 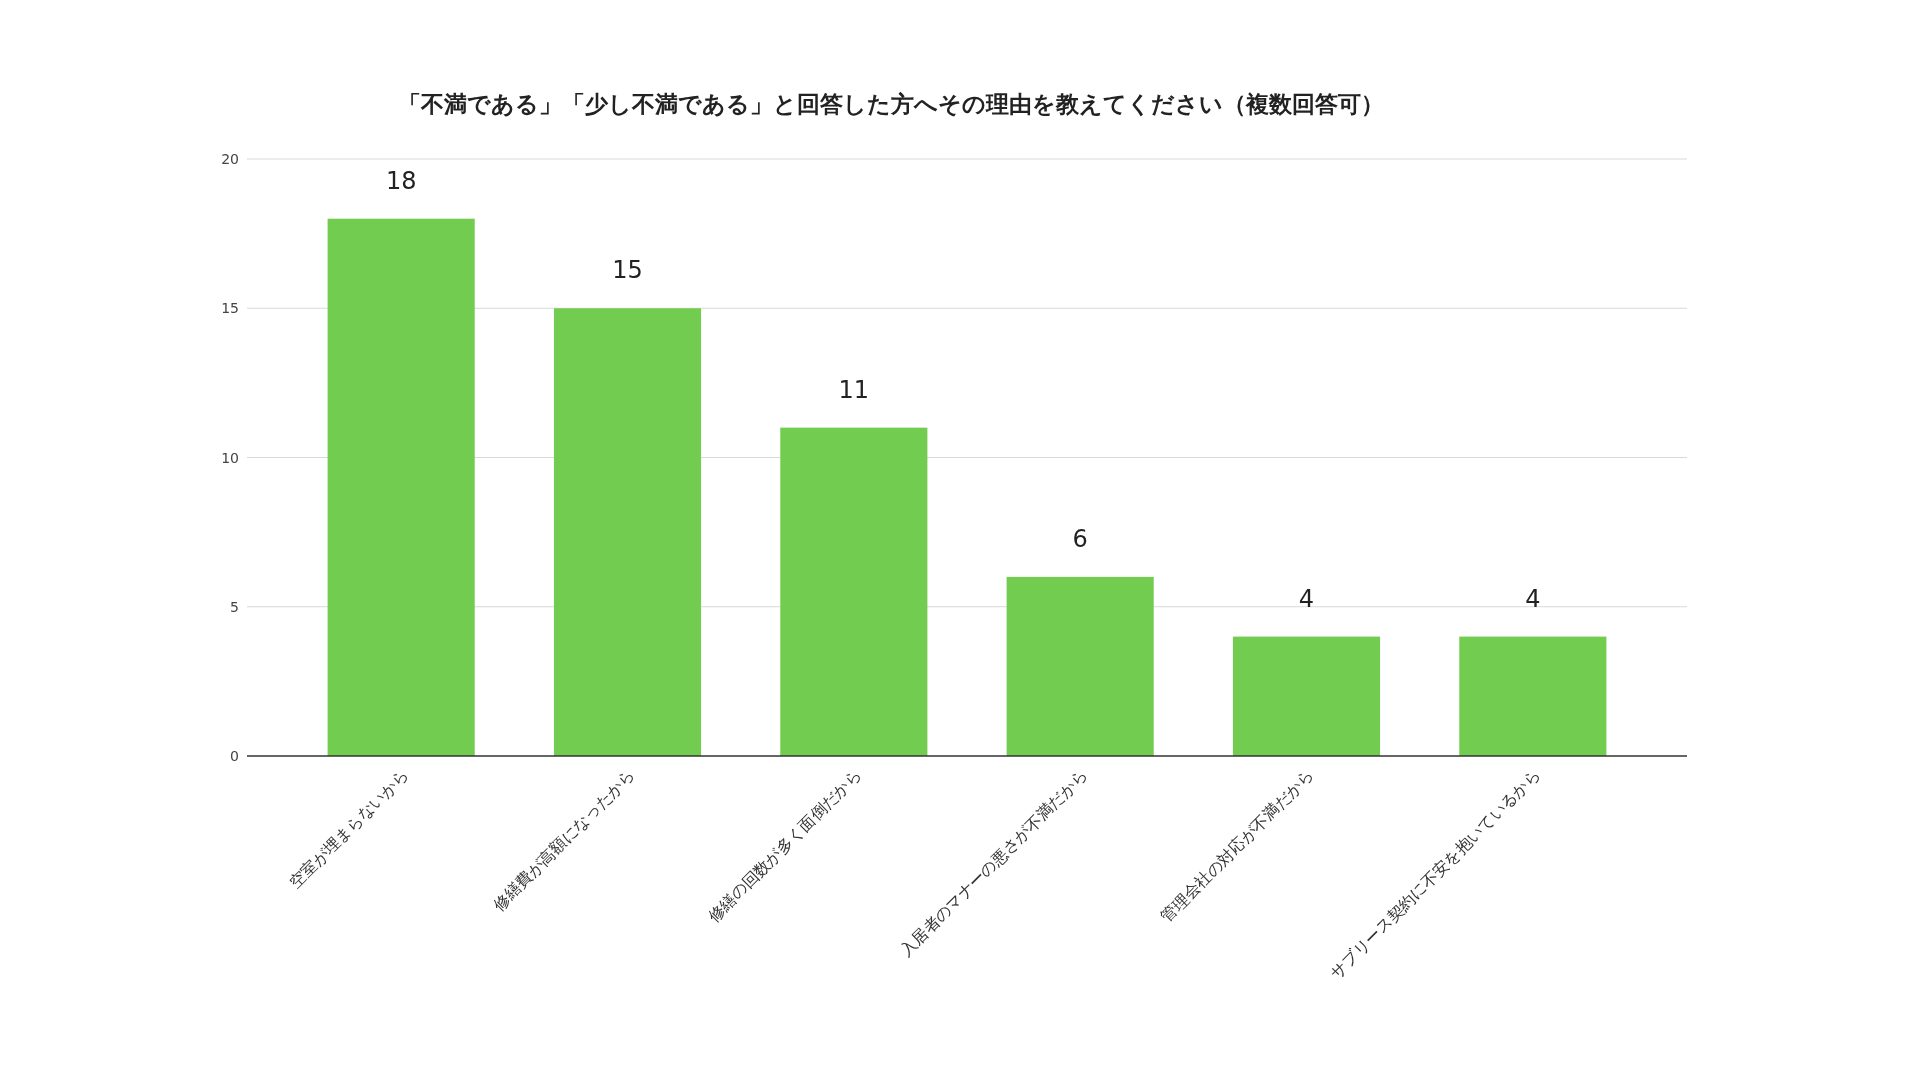 What do you see at coordinates (401, 180) in the screenshot?
I see `data-label: 18` at bounding box center [401, 180].